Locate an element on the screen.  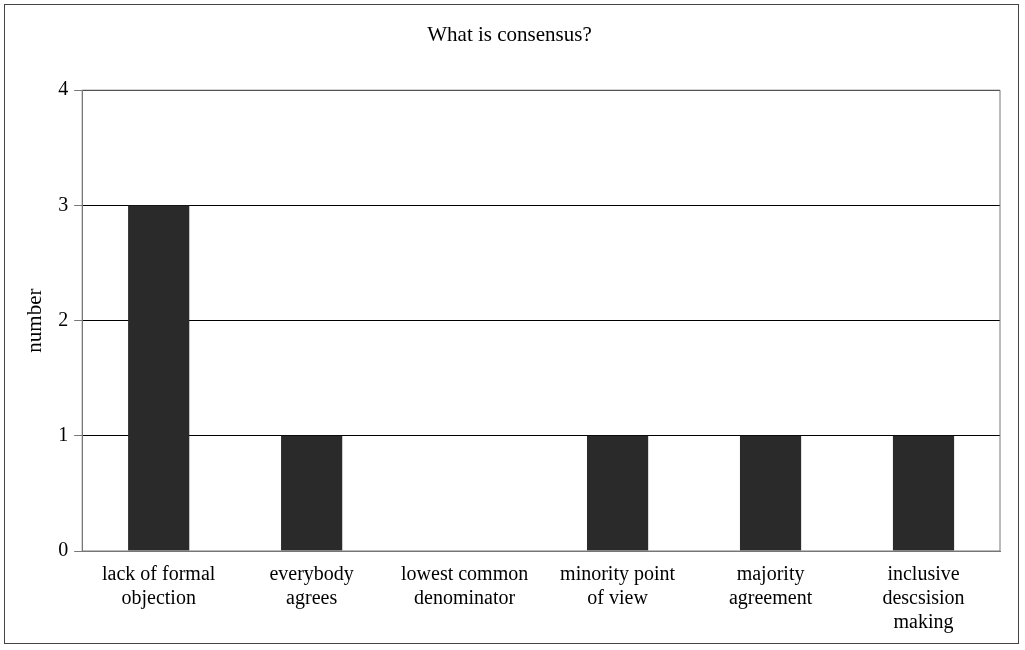
x-tick-label: inclusive descsision making is located at coordinates (923, 598).